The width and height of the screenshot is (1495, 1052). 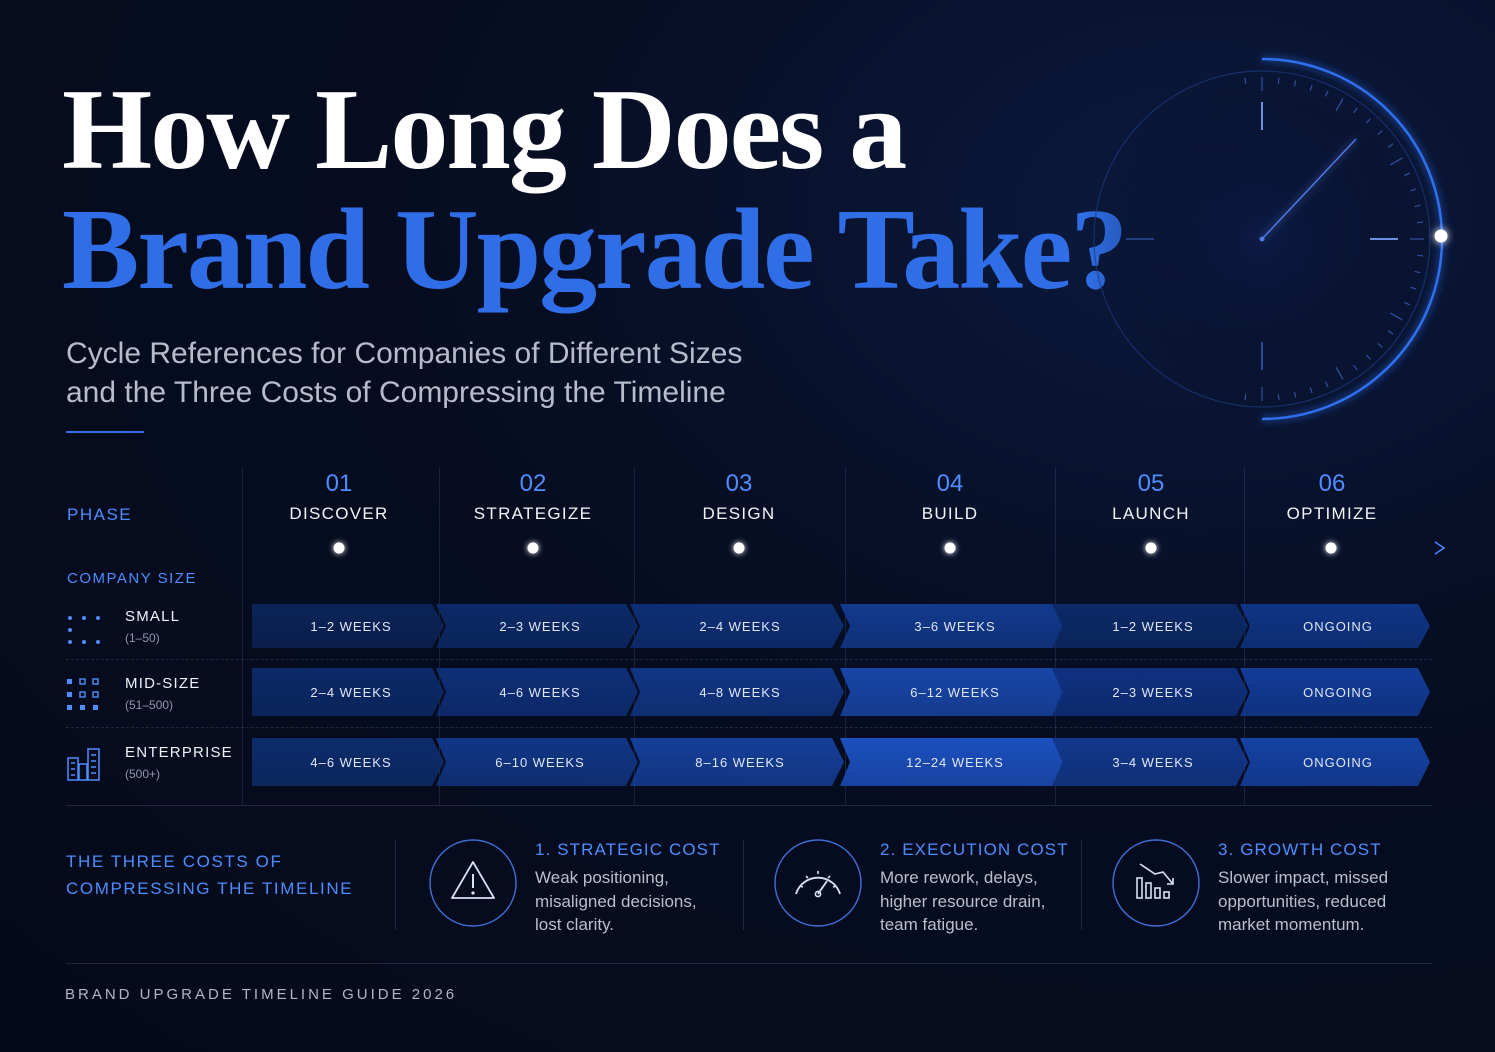 What do you see at coordinates (105, 432) in the screenshot?
I see `title-underline` at bounding box center [105, 432].